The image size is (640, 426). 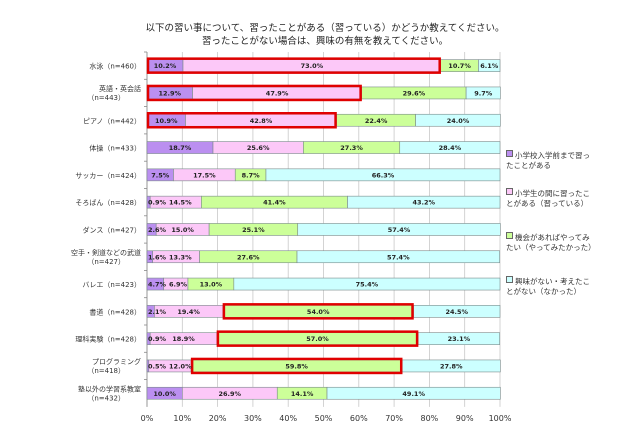 I want to click on data-label: 28.4%, so click(x=450, y=148).